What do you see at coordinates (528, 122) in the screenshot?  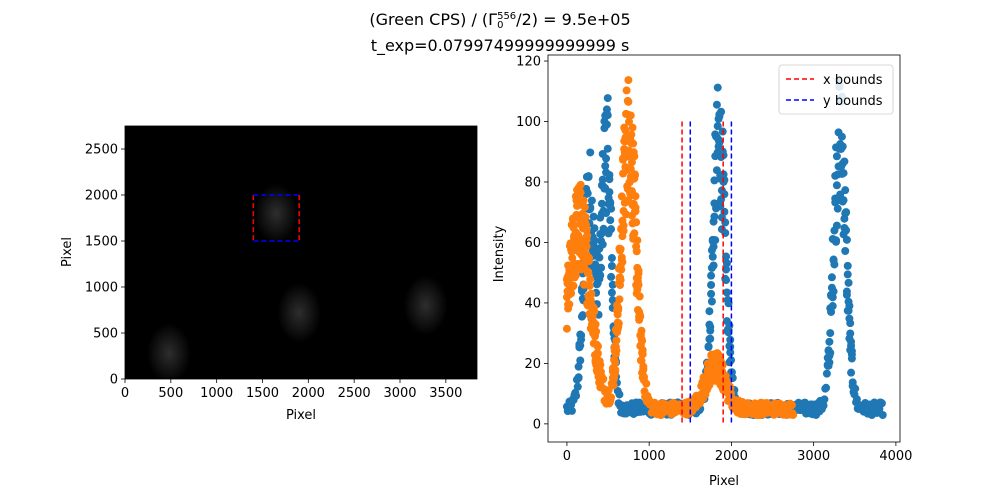 I see `scatter-y-tick-label: 100` at bounding box center [528, 122].